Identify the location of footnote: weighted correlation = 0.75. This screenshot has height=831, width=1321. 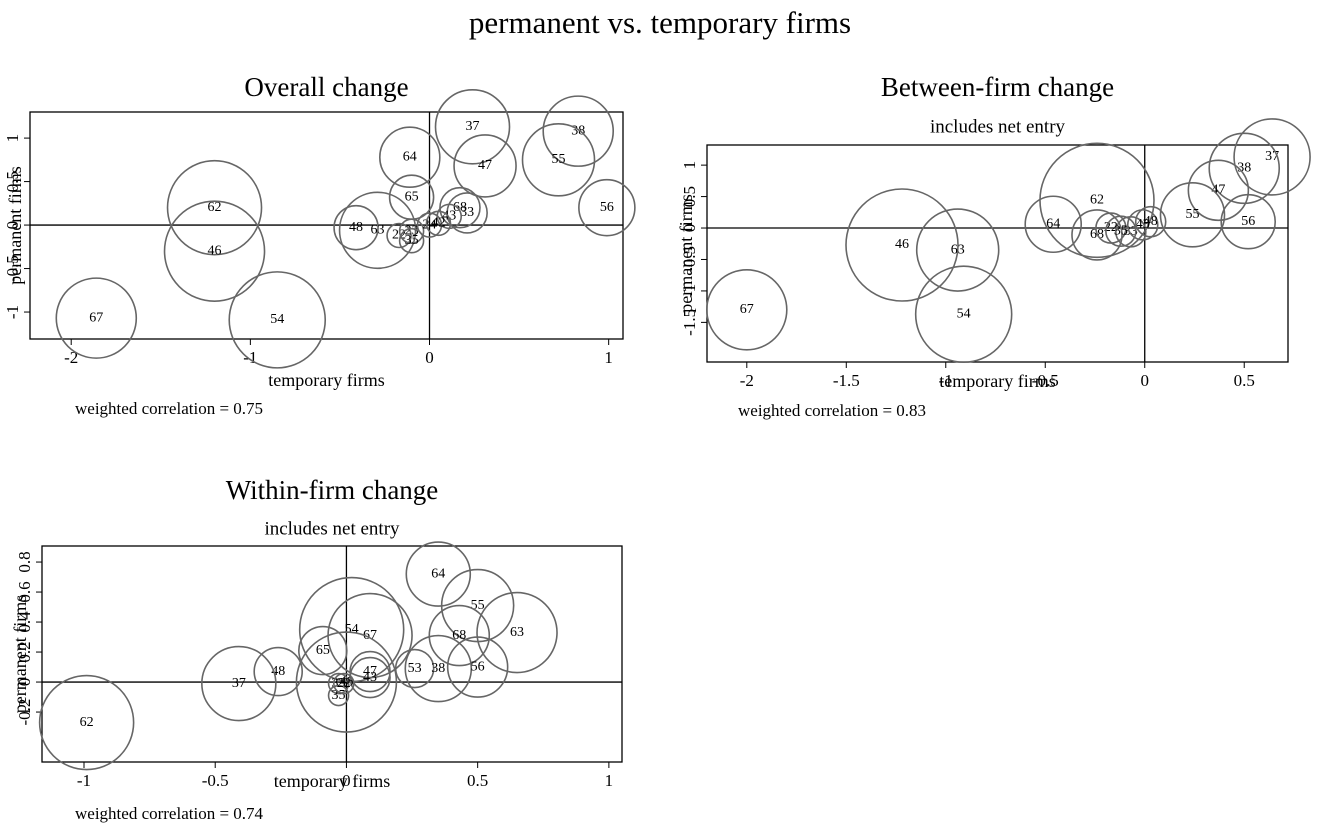
(169, 408).